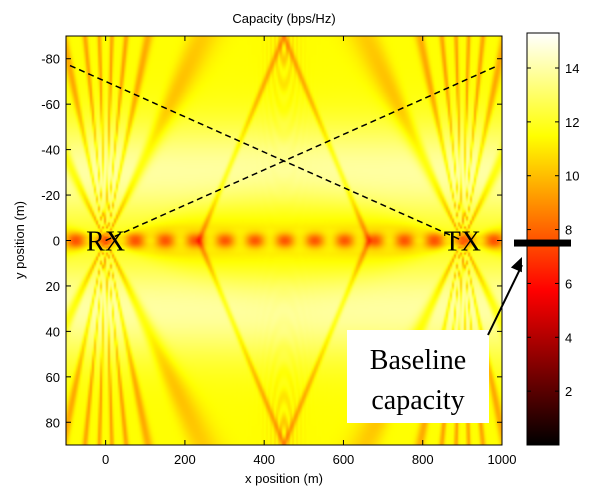 The image size is (595, 494). Describe the element at coordinates (53, 377) in the screenshot. I see `y-tick-label: 60` at that location.